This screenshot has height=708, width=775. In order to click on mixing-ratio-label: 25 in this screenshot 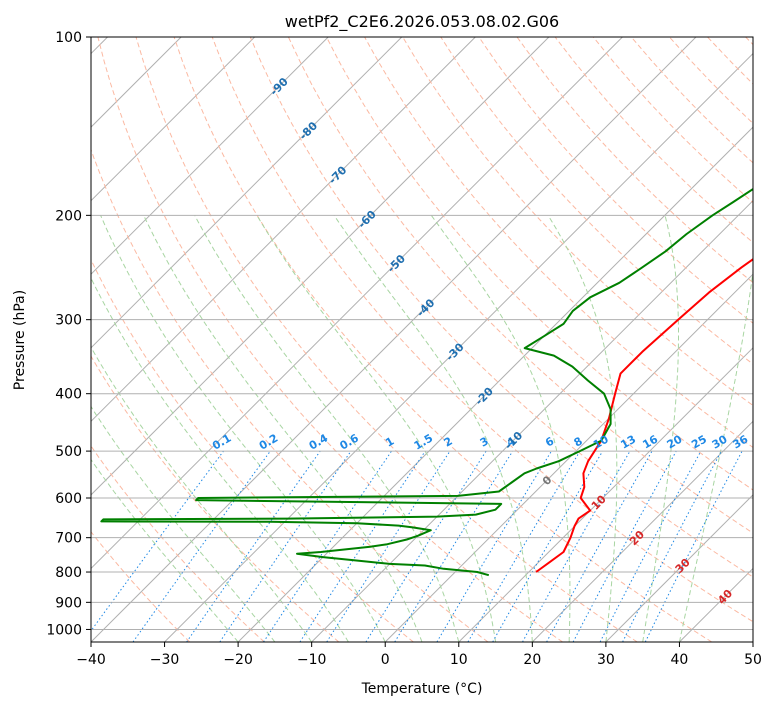, I will do `click(699, 442)`.